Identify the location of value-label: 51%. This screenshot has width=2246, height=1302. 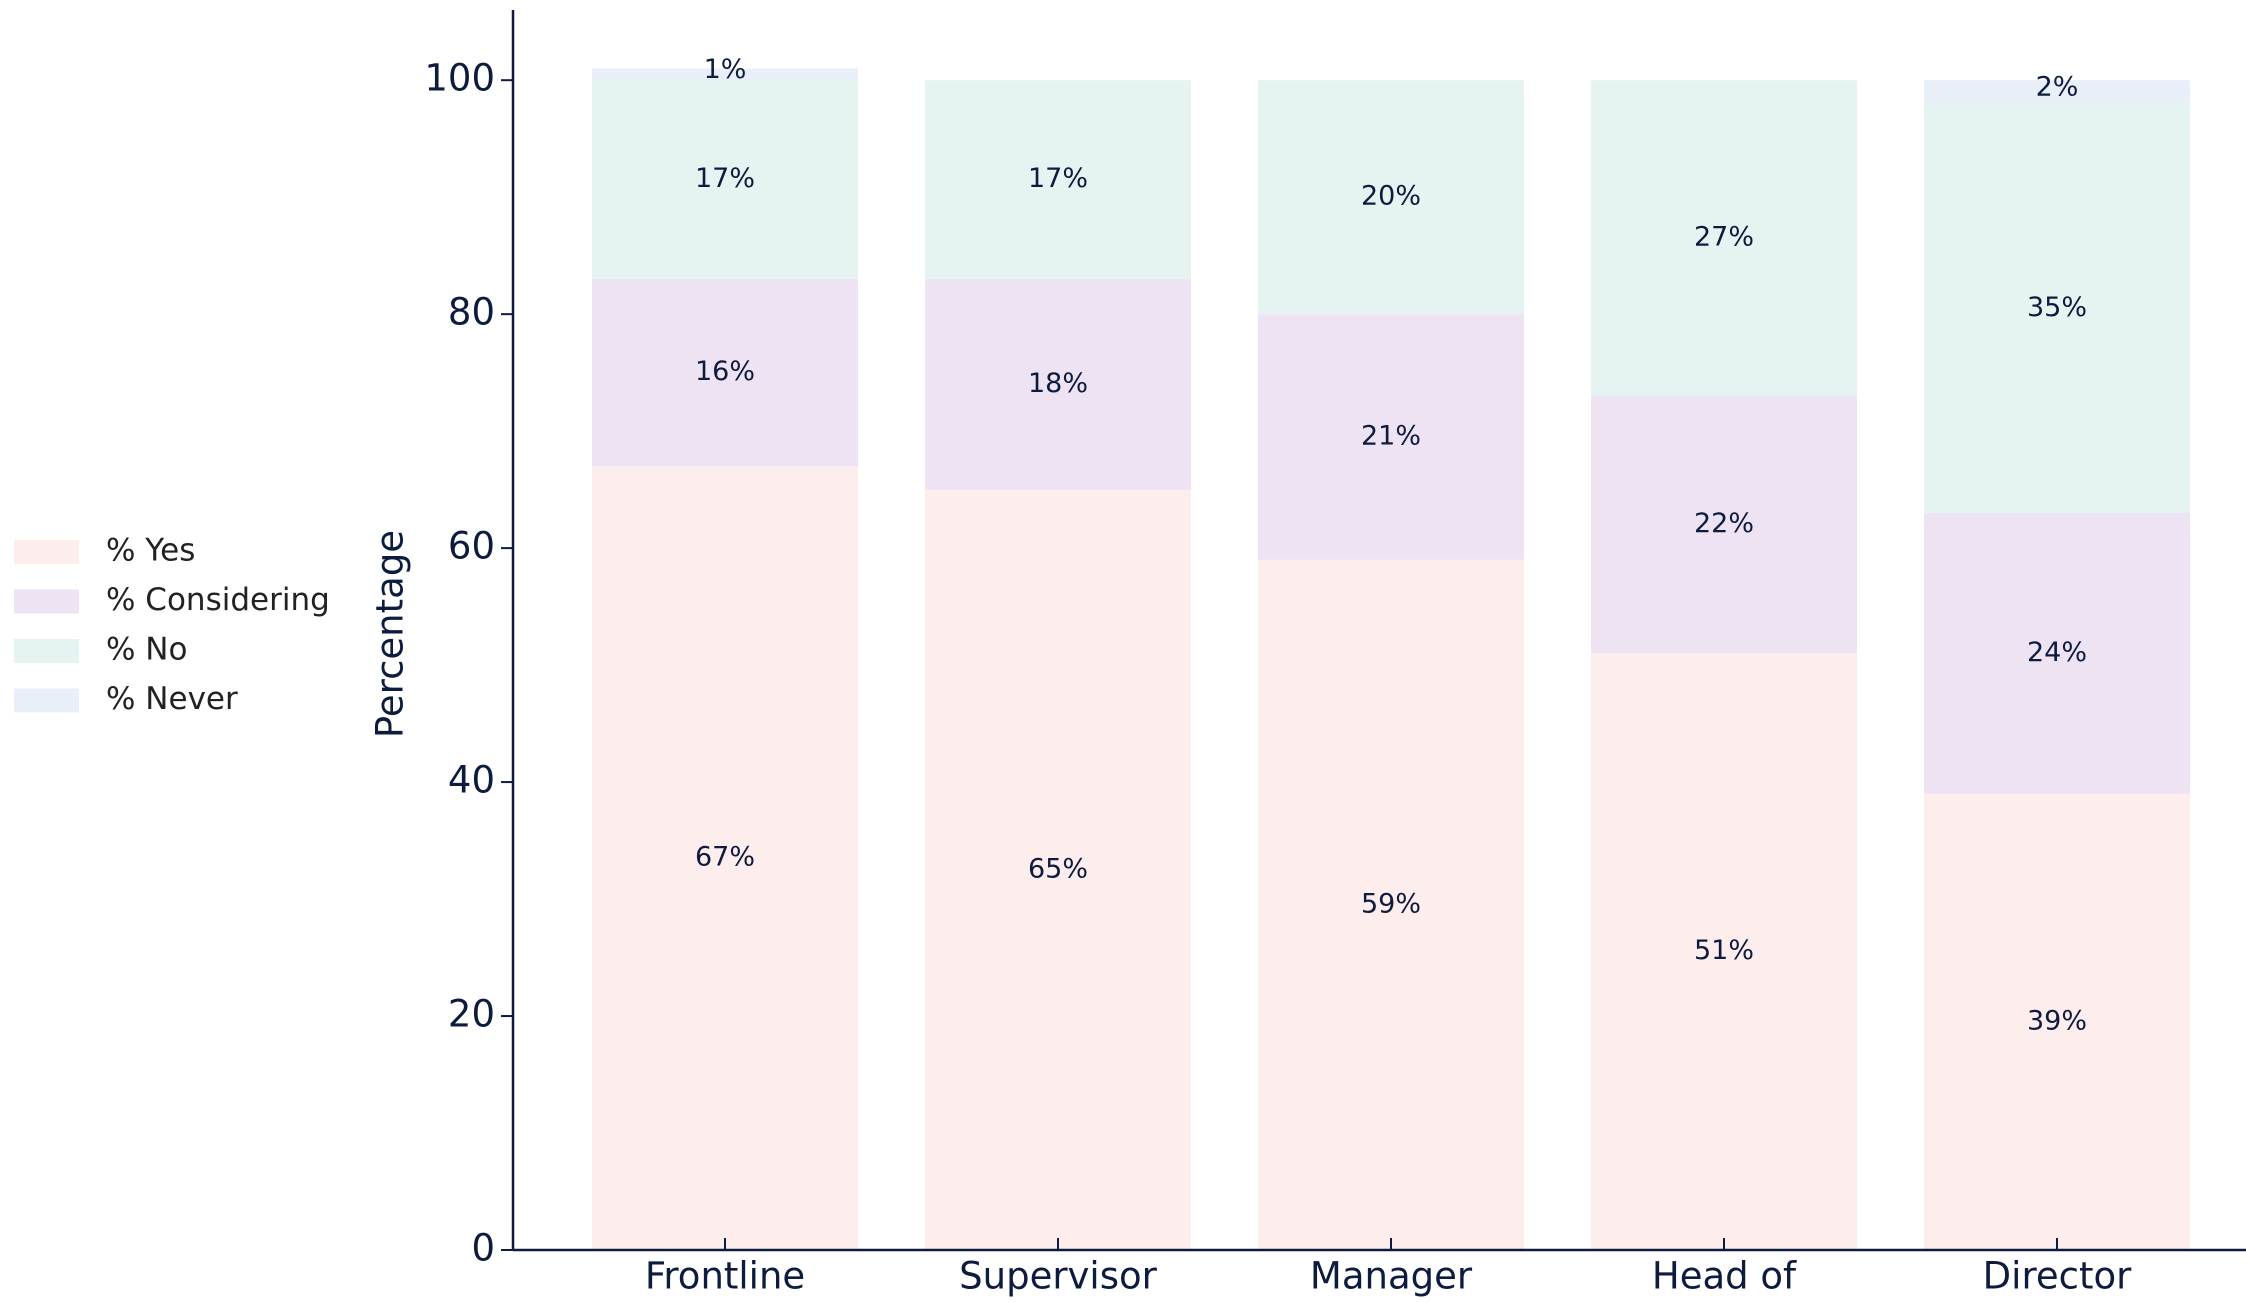
(1724, 950).